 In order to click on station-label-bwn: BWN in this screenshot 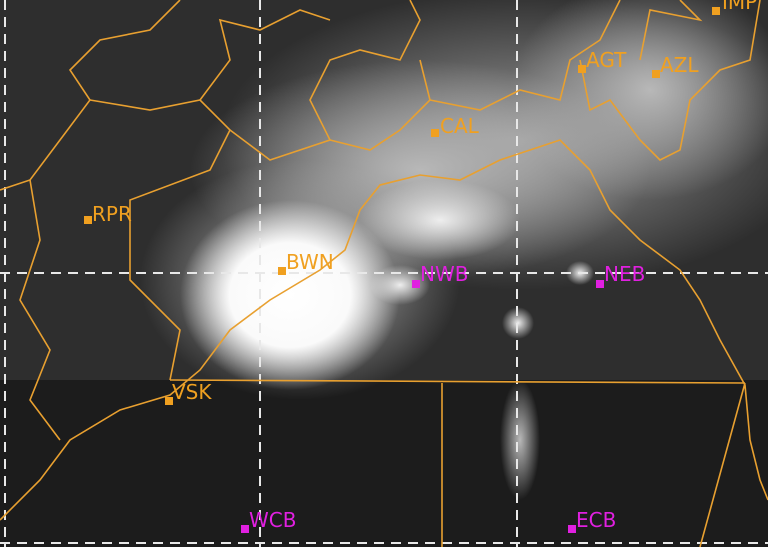, I will do `click(310, 262)`.